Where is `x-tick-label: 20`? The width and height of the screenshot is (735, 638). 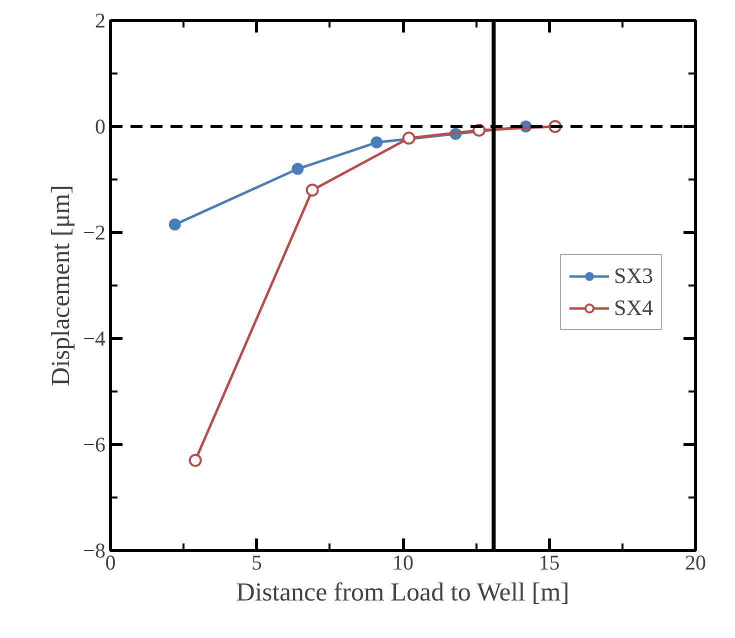
x-tick-label: 20 is located at coordinates (695, 562).